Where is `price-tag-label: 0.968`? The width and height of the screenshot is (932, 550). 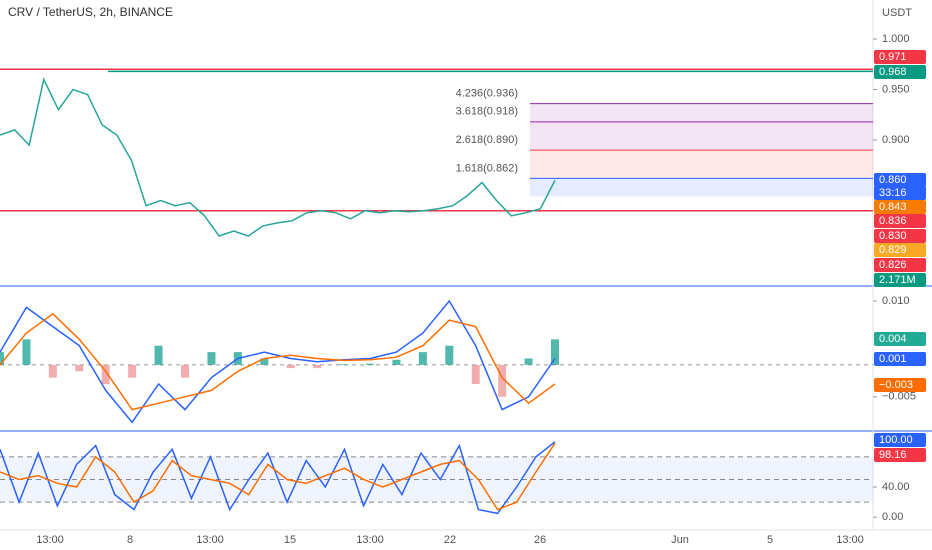
price-tag-label: 0.968 is located at coordinates (893, 72).